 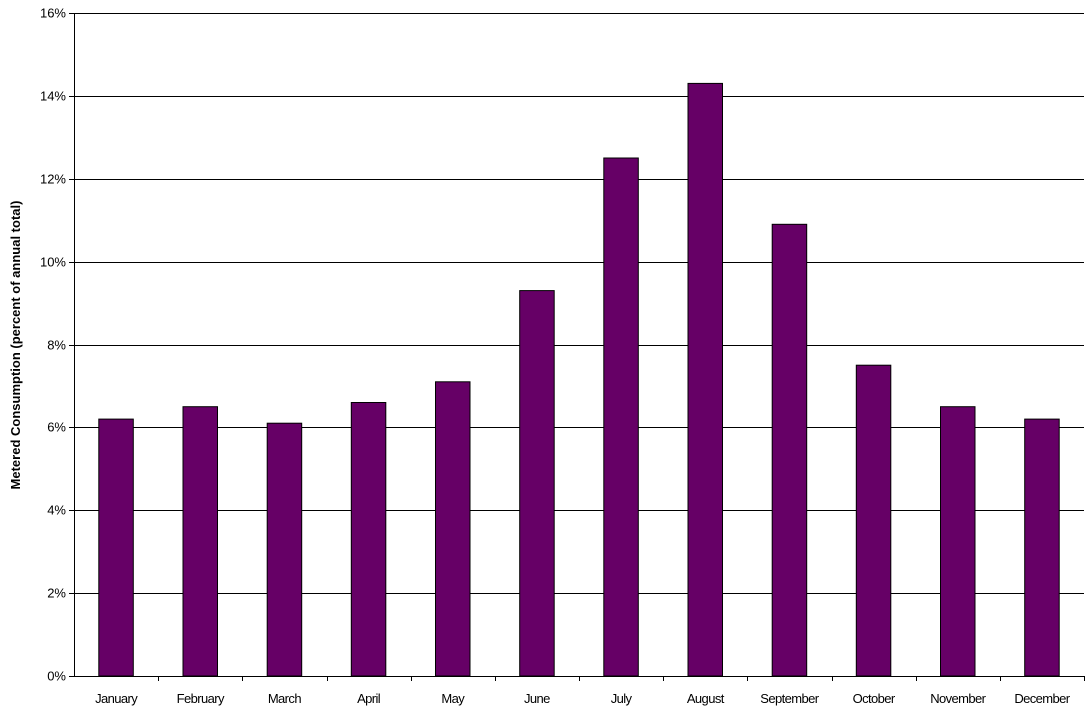 What do you see at coordinates (369, 698) in the screenshot?
I see `x-tick-label: April` at bounding box center [369, 698].